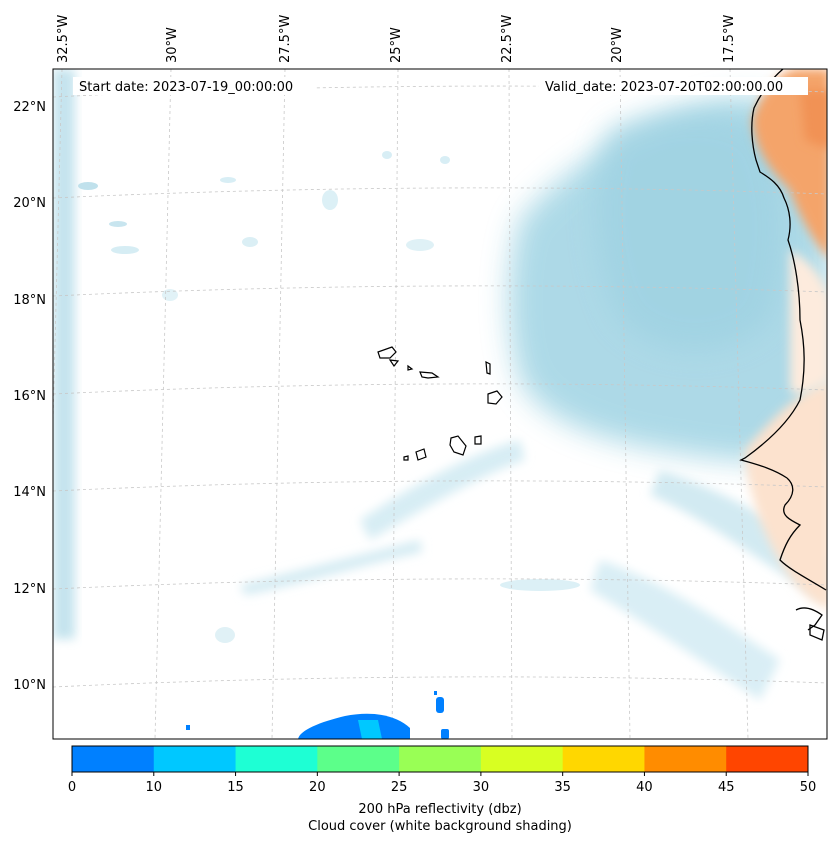 This screenshot has width=837, height=843. What do you see at coordinates (808, 787) in the screenshot?
I see `colorbar-tick-label: 50` at bounding box center [808, 787].